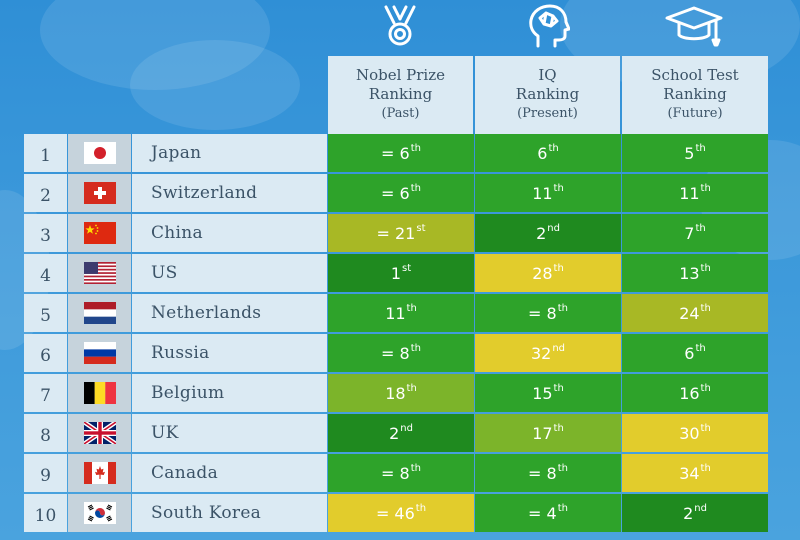 The height and width of the screenshot is (540, 800). Describe the element at coordinates (45, 513) in the screenshot. I see `rank-number: 10` at that location.